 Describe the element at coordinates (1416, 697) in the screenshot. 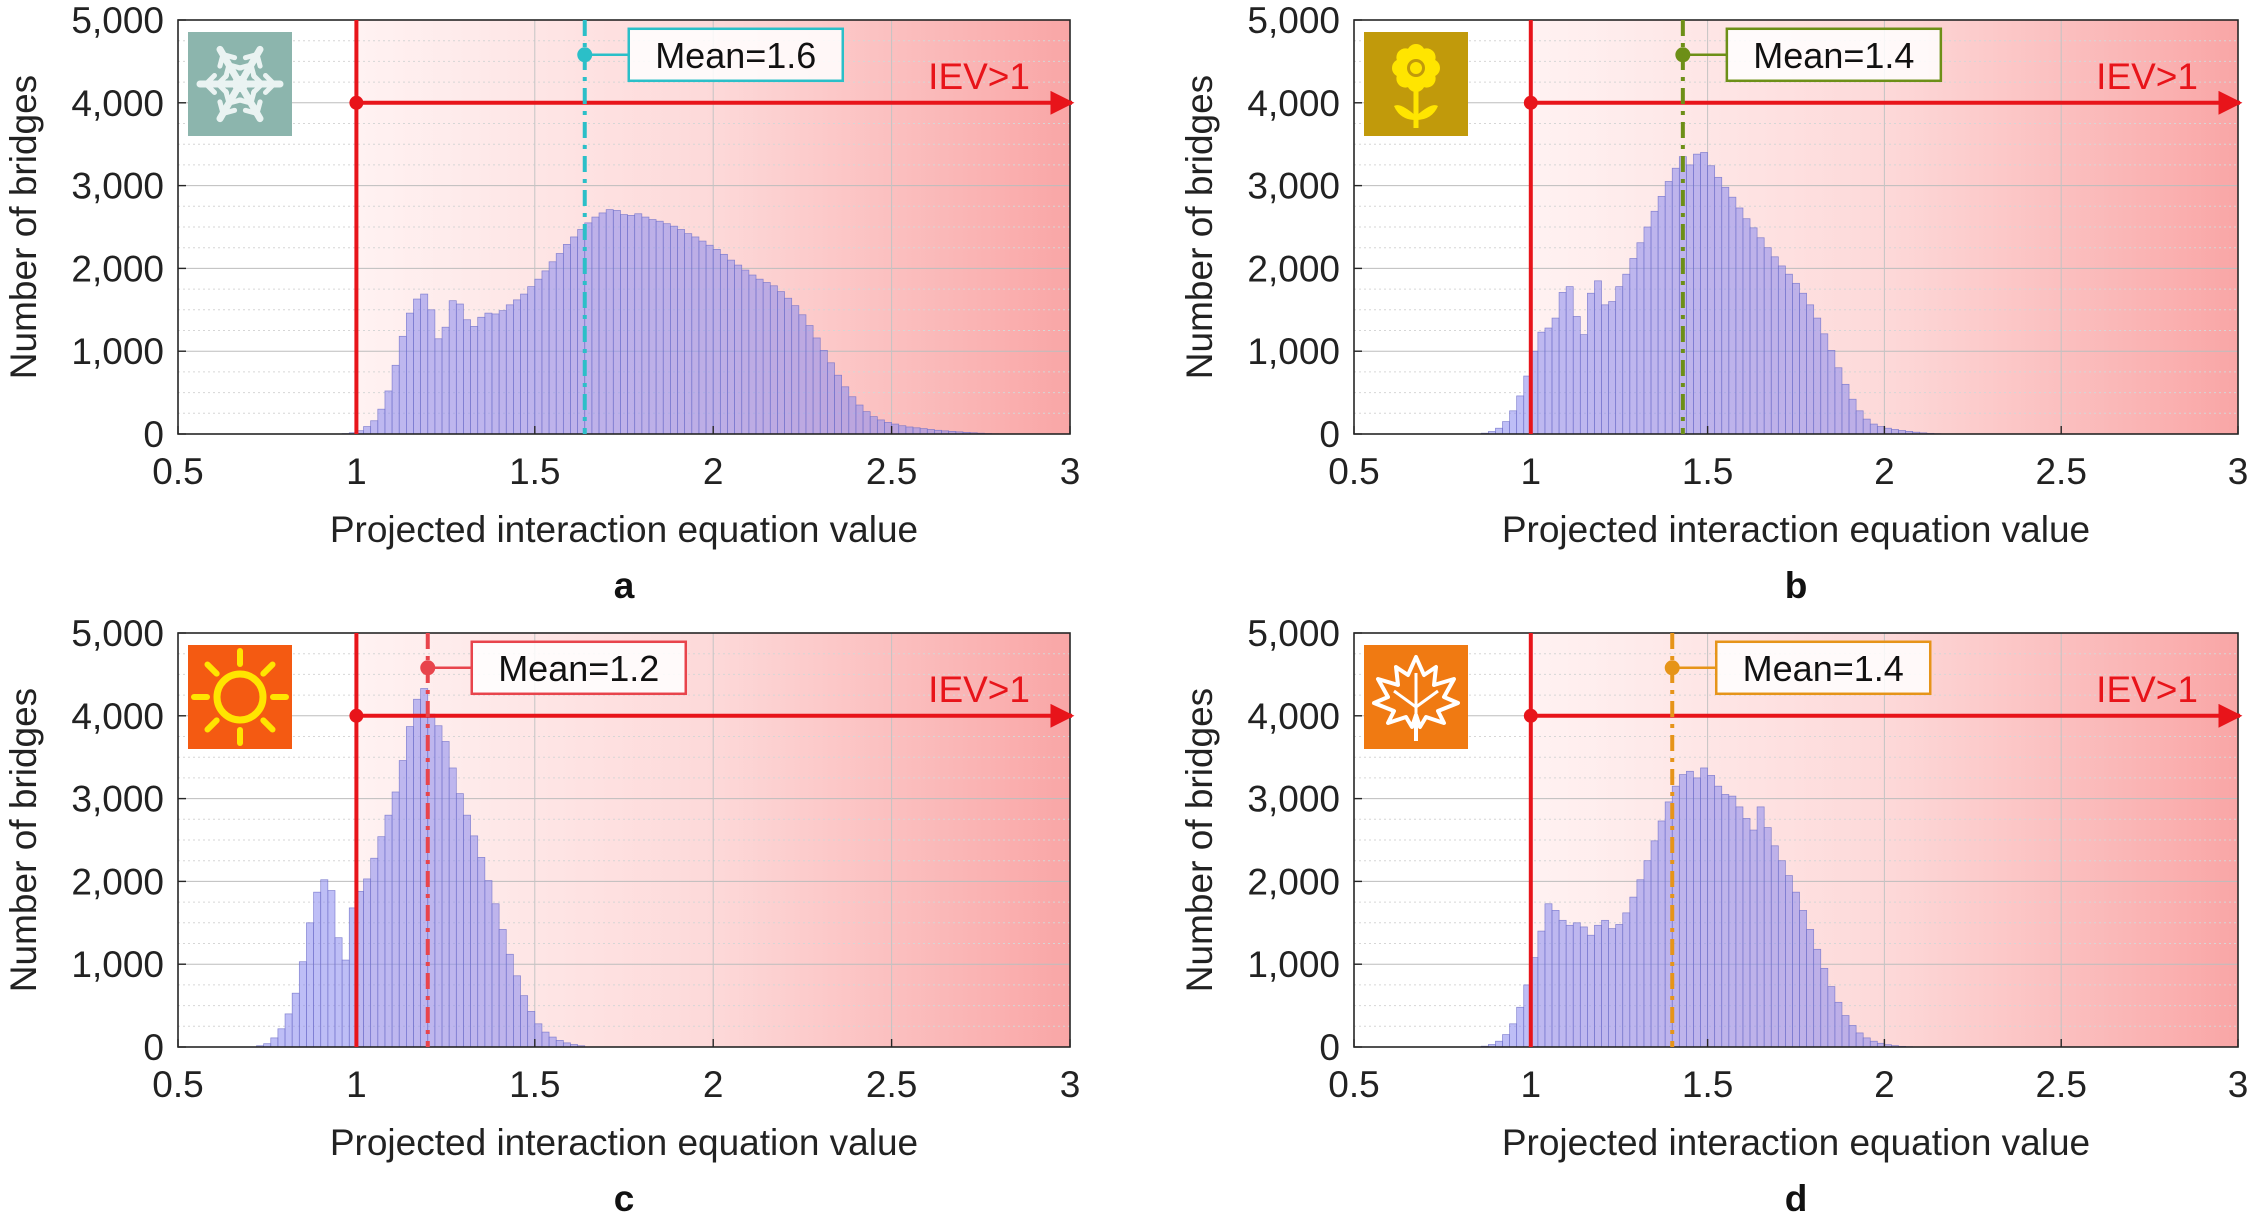

I see `maple-leaf-icon` at that location.